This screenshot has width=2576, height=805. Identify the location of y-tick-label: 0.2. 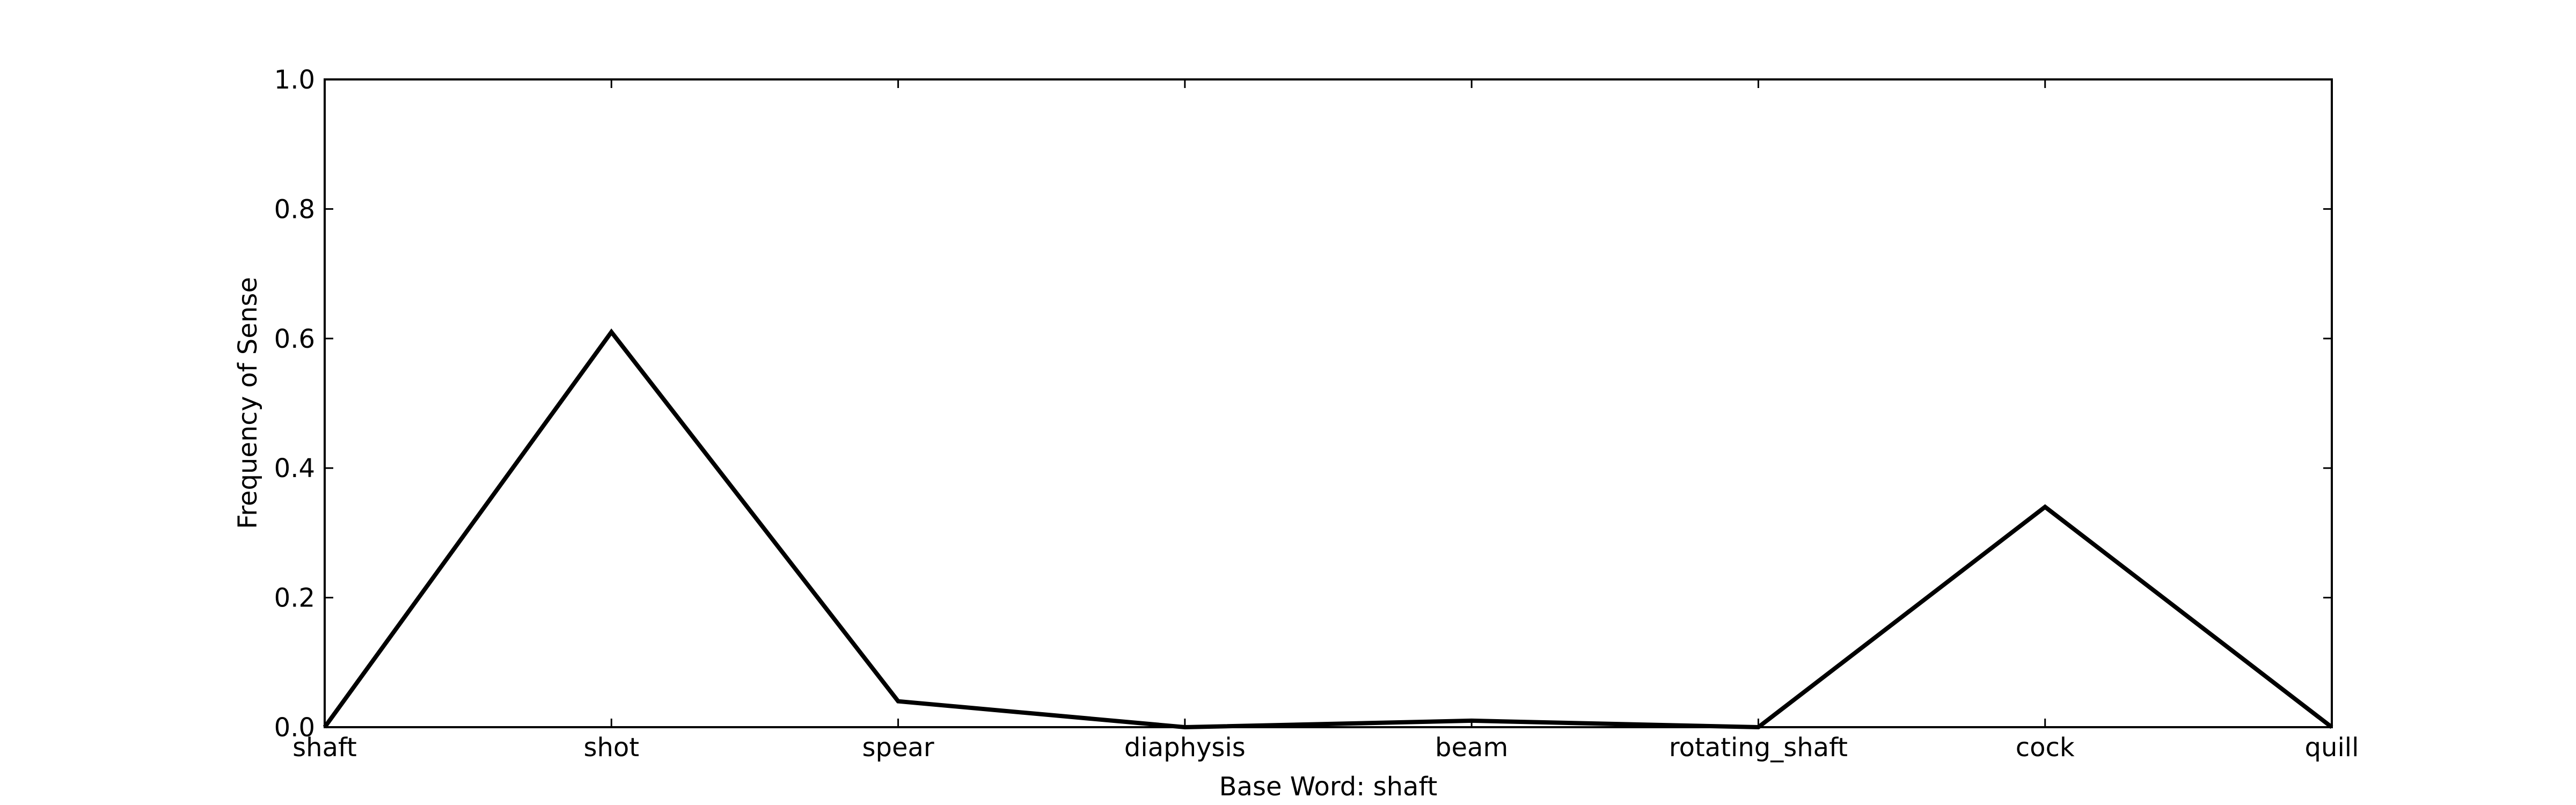
(294, 598).